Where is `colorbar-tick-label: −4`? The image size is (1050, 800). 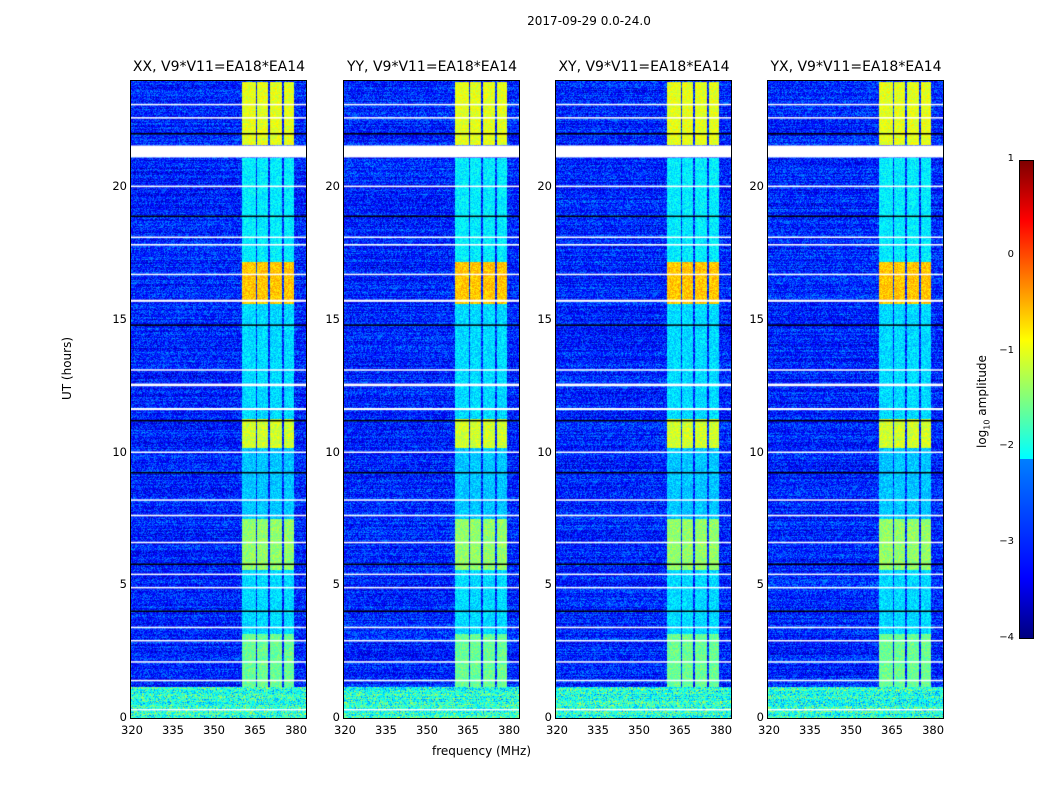 colorbar-tick-label: −4 is located at coordinates (1006, 637).